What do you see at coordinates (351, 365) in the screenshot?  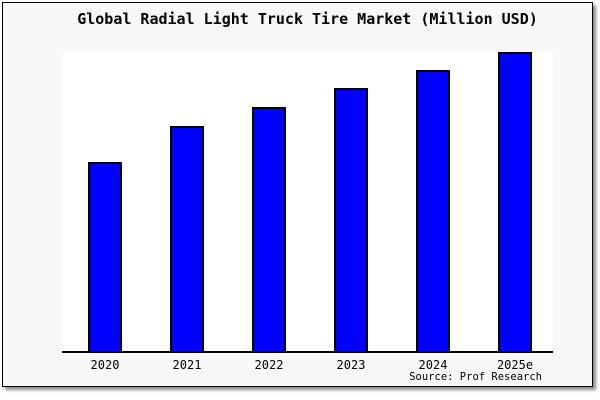 I see `x-tick-label-2023: 2023` at bounding box center [351, 365].